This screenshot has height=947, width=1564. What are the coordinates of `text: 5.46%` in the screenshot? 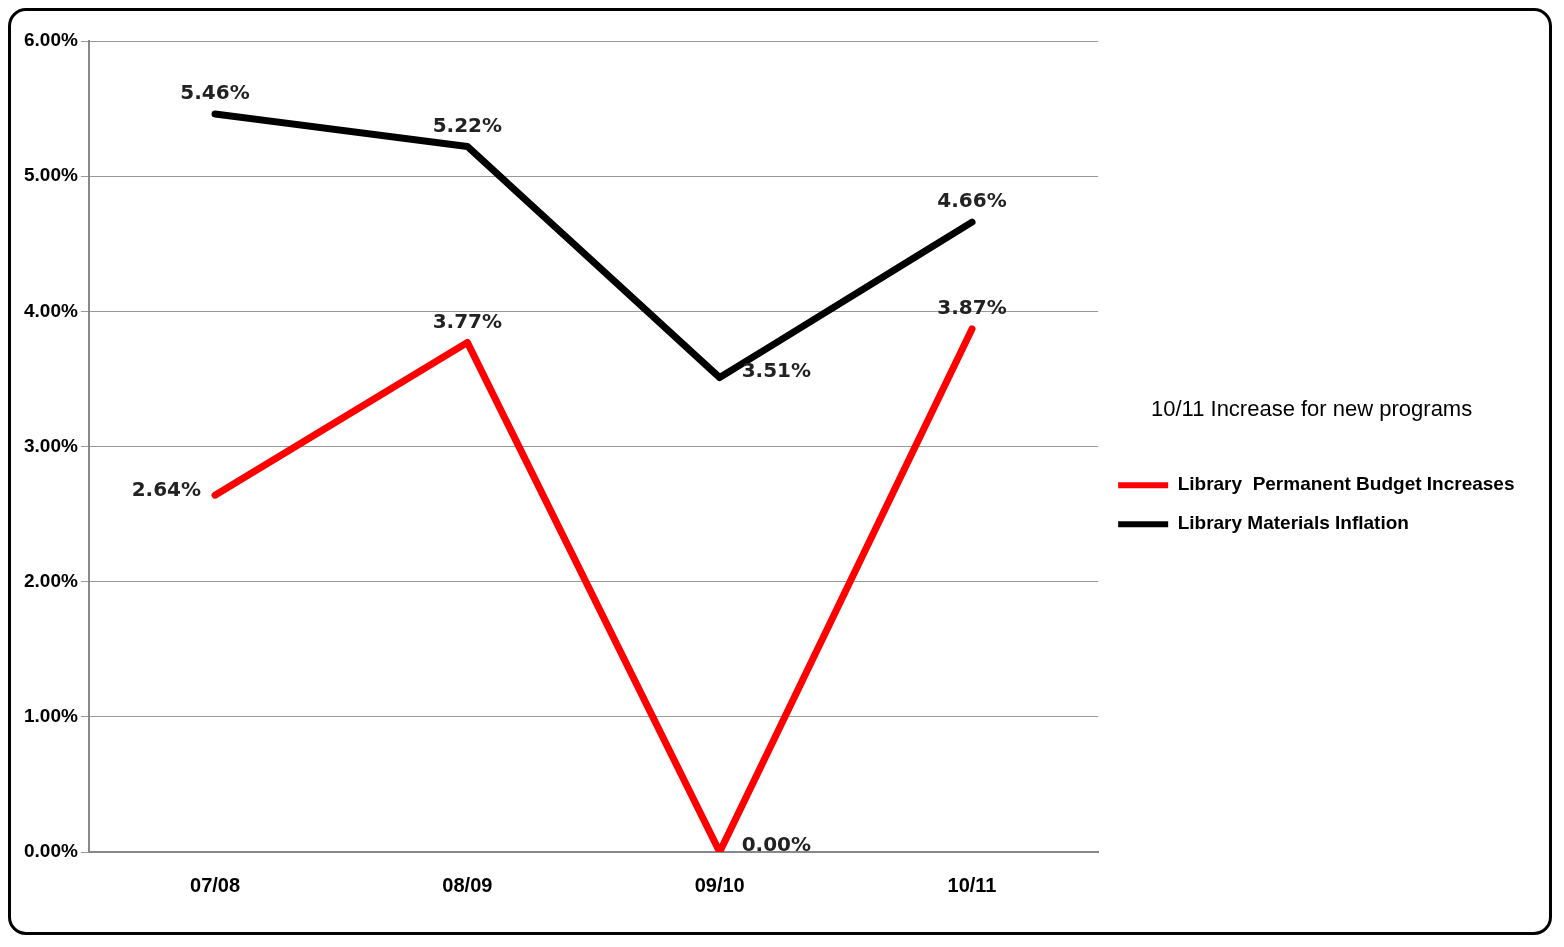 It's located at (215, 92).